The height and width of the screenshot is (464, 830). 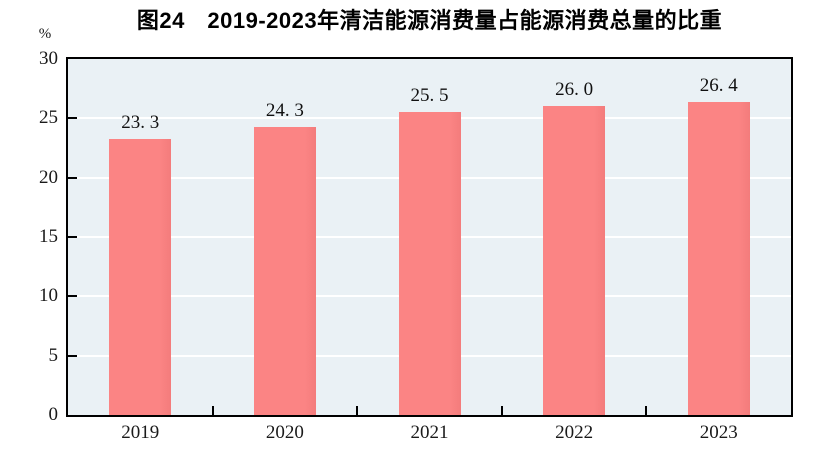 I want to click on bar-value-label-2020: 24. 3, so click(x=284, y=110).